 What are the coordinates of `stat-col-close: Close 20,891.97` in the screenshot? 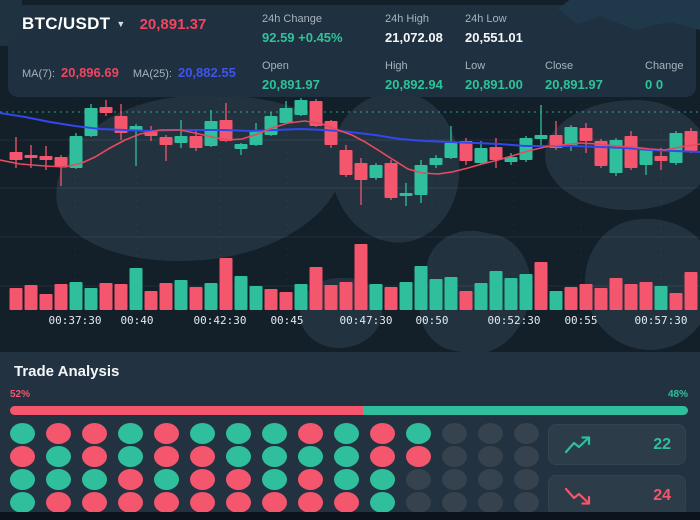 It's located at (574, 76).